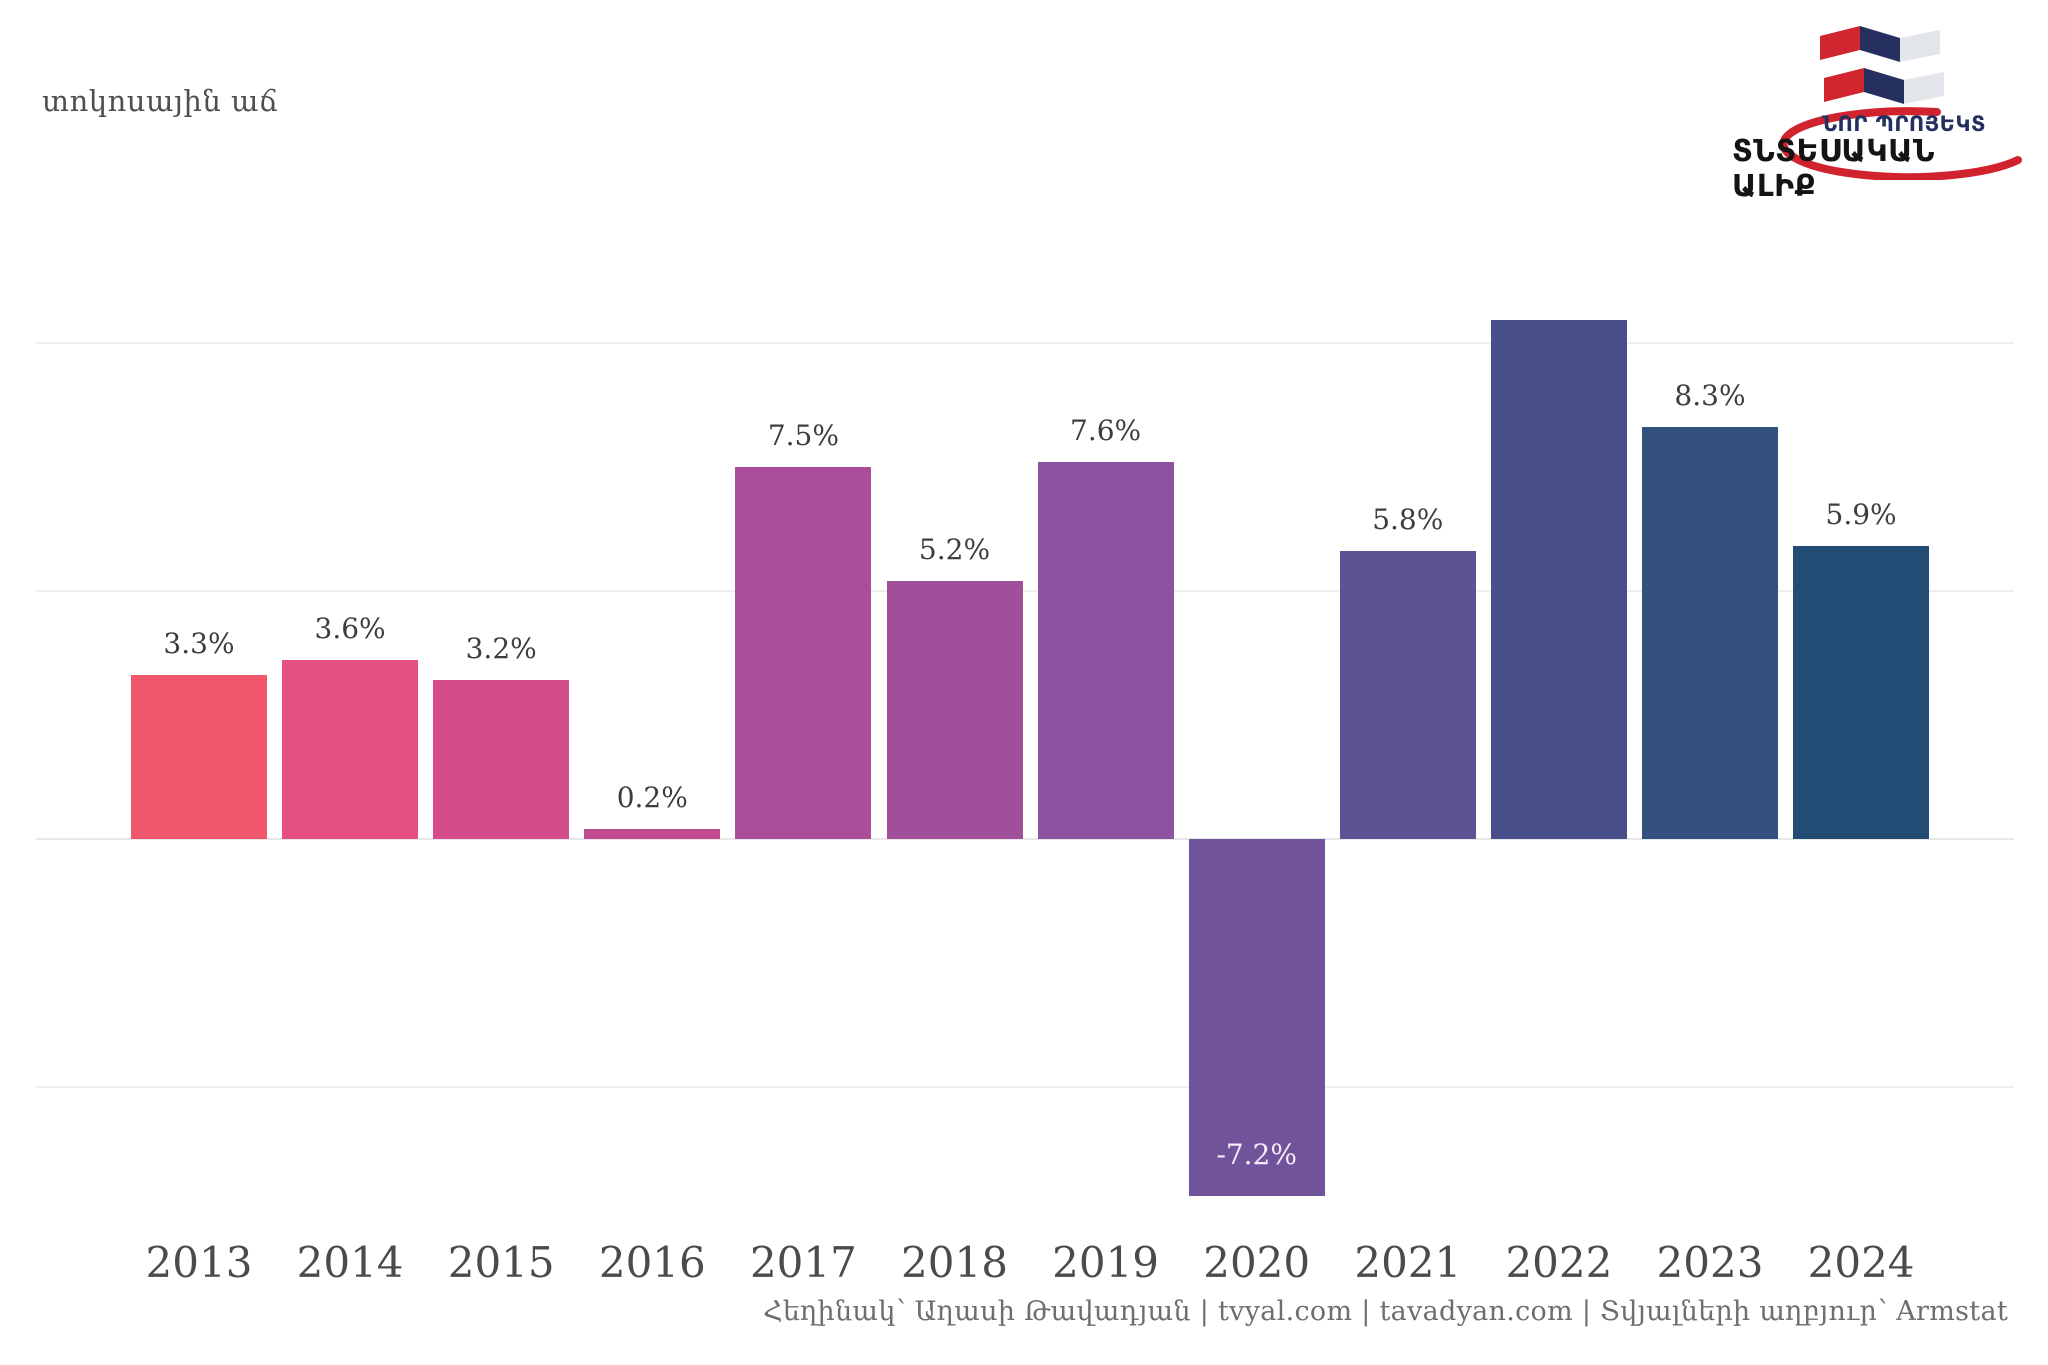 This screenshot has width=2048, height=1365. I want to click on x-tick-2014: 2014, so click(350, 1262).